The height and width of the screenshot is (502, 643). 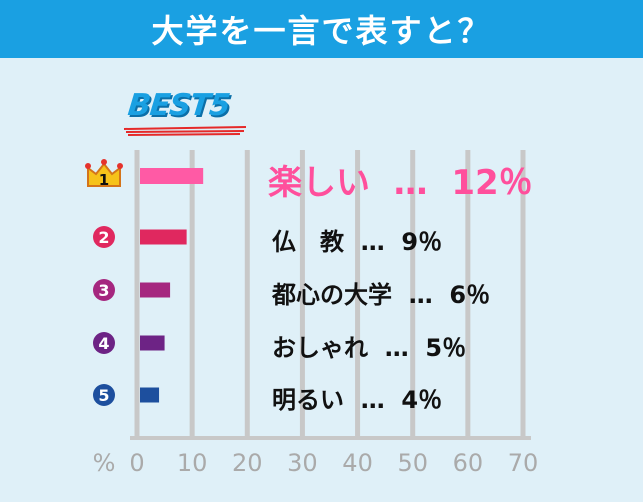 What do you see at coordinates (104, 463) in the screenshot?
I see `x-axis-unit: %` at bounding box center [104, 463].